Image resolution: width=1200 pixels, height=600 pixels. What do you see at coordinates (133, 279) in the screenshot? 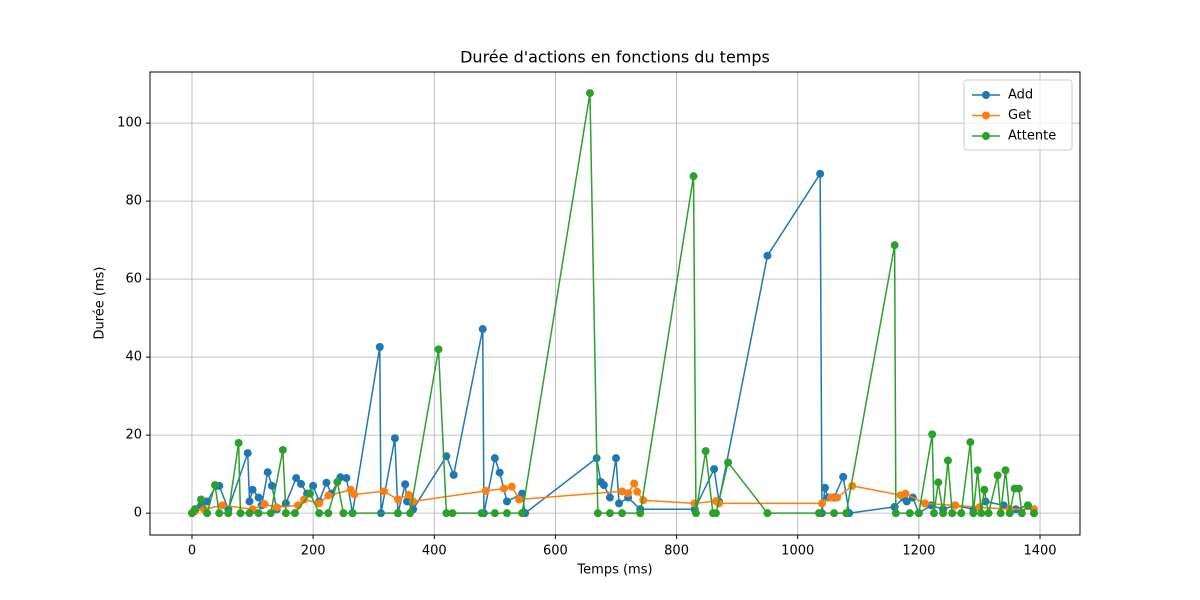
I see `y-tick-label: 60` at bounding box center [133, 279].